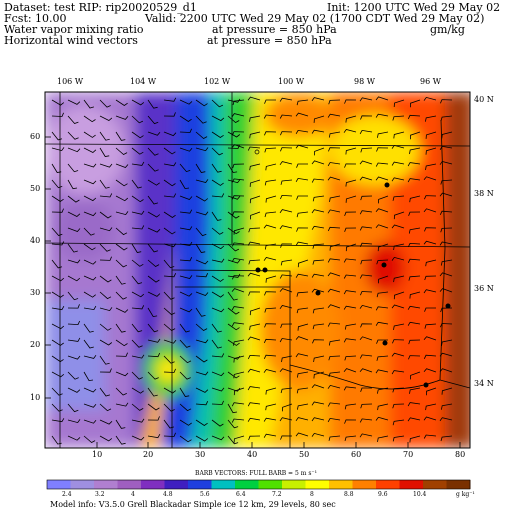 This screenshot has width=512, height=512. I want to click on dataset-label: Dataset: test RIP: rip20020529_d1, so click(100, 7).